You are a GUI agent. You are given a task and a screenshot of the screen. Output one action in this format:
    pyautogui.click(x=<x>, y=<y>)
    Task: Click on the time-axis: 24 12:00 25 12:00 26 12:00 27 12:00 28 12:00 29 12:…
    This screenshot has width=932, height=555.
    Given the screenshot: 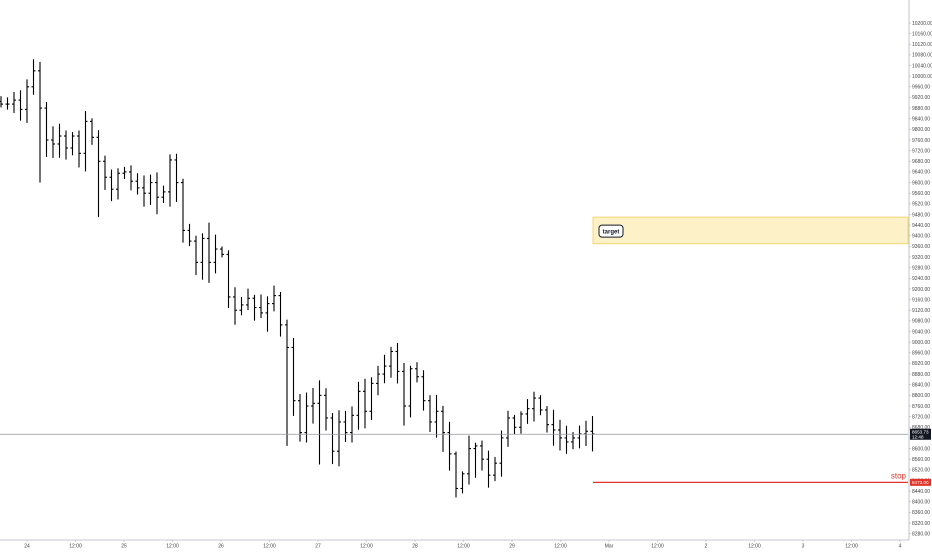 What is the action you would take?
    pyautogui.click(x=454, y=544)
    